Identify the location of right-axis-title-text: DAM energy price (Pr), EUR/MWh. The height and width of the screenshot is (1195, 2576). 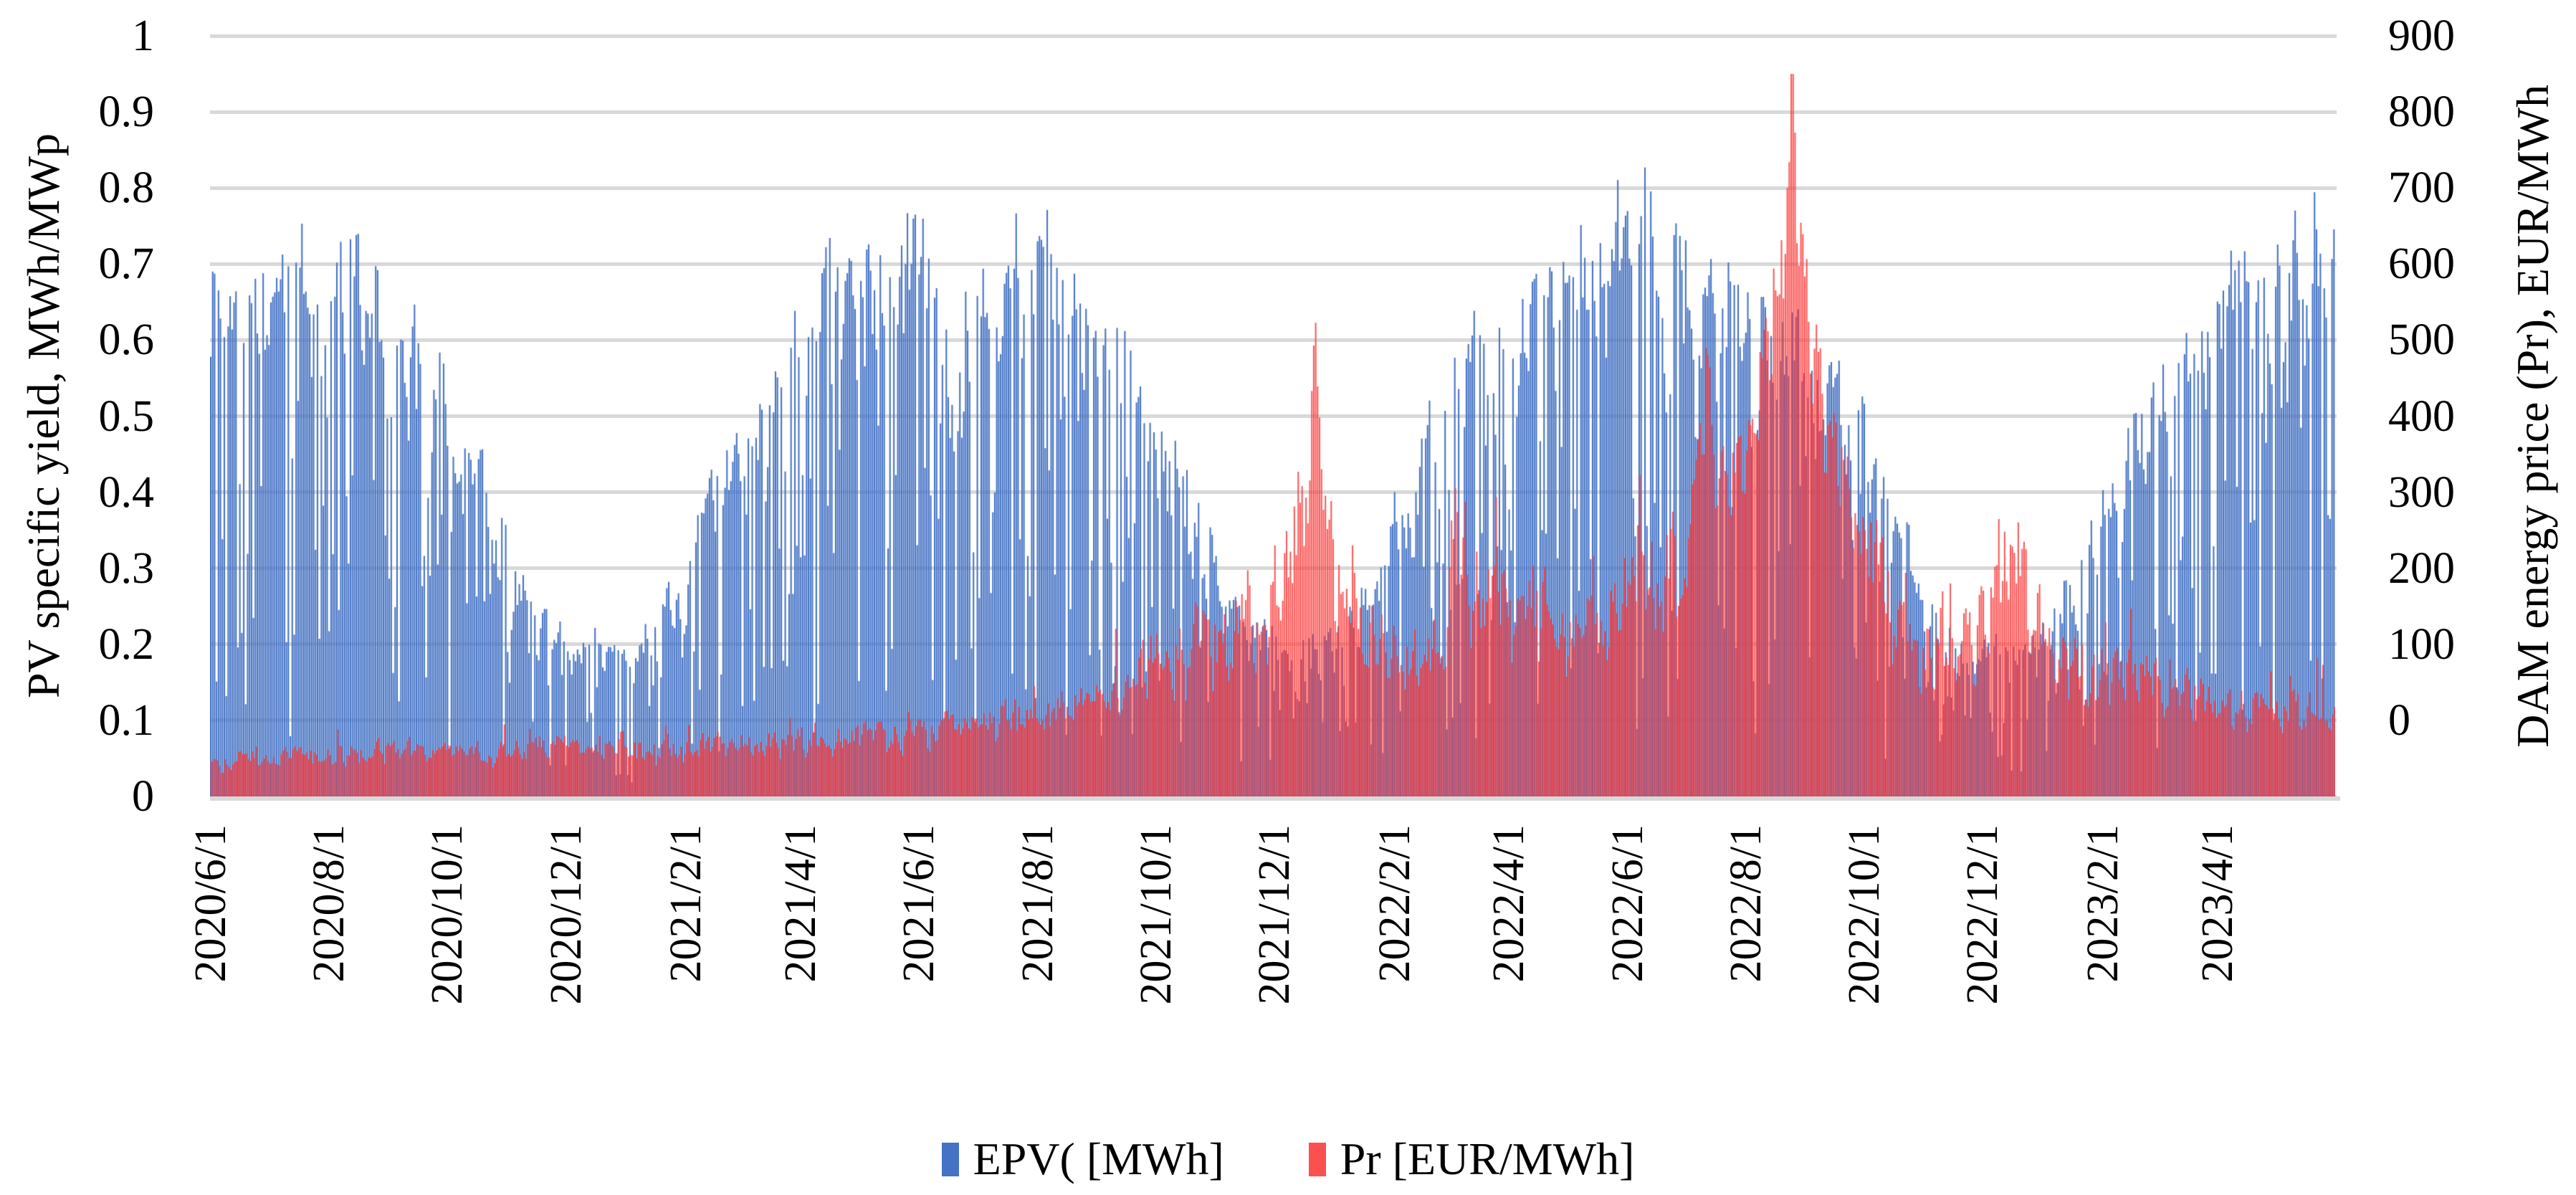
(2532, 416).